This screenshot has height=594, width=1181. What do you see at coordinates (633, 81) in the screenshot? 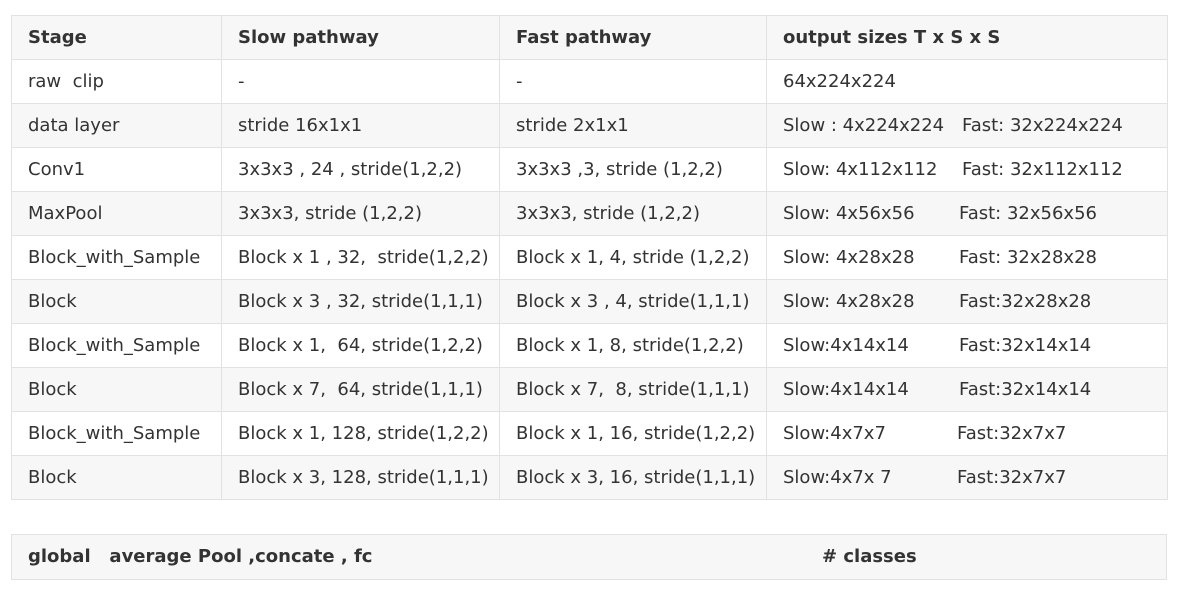
I see `fast-pathway-cell: -` at bounding box center [633, 81].